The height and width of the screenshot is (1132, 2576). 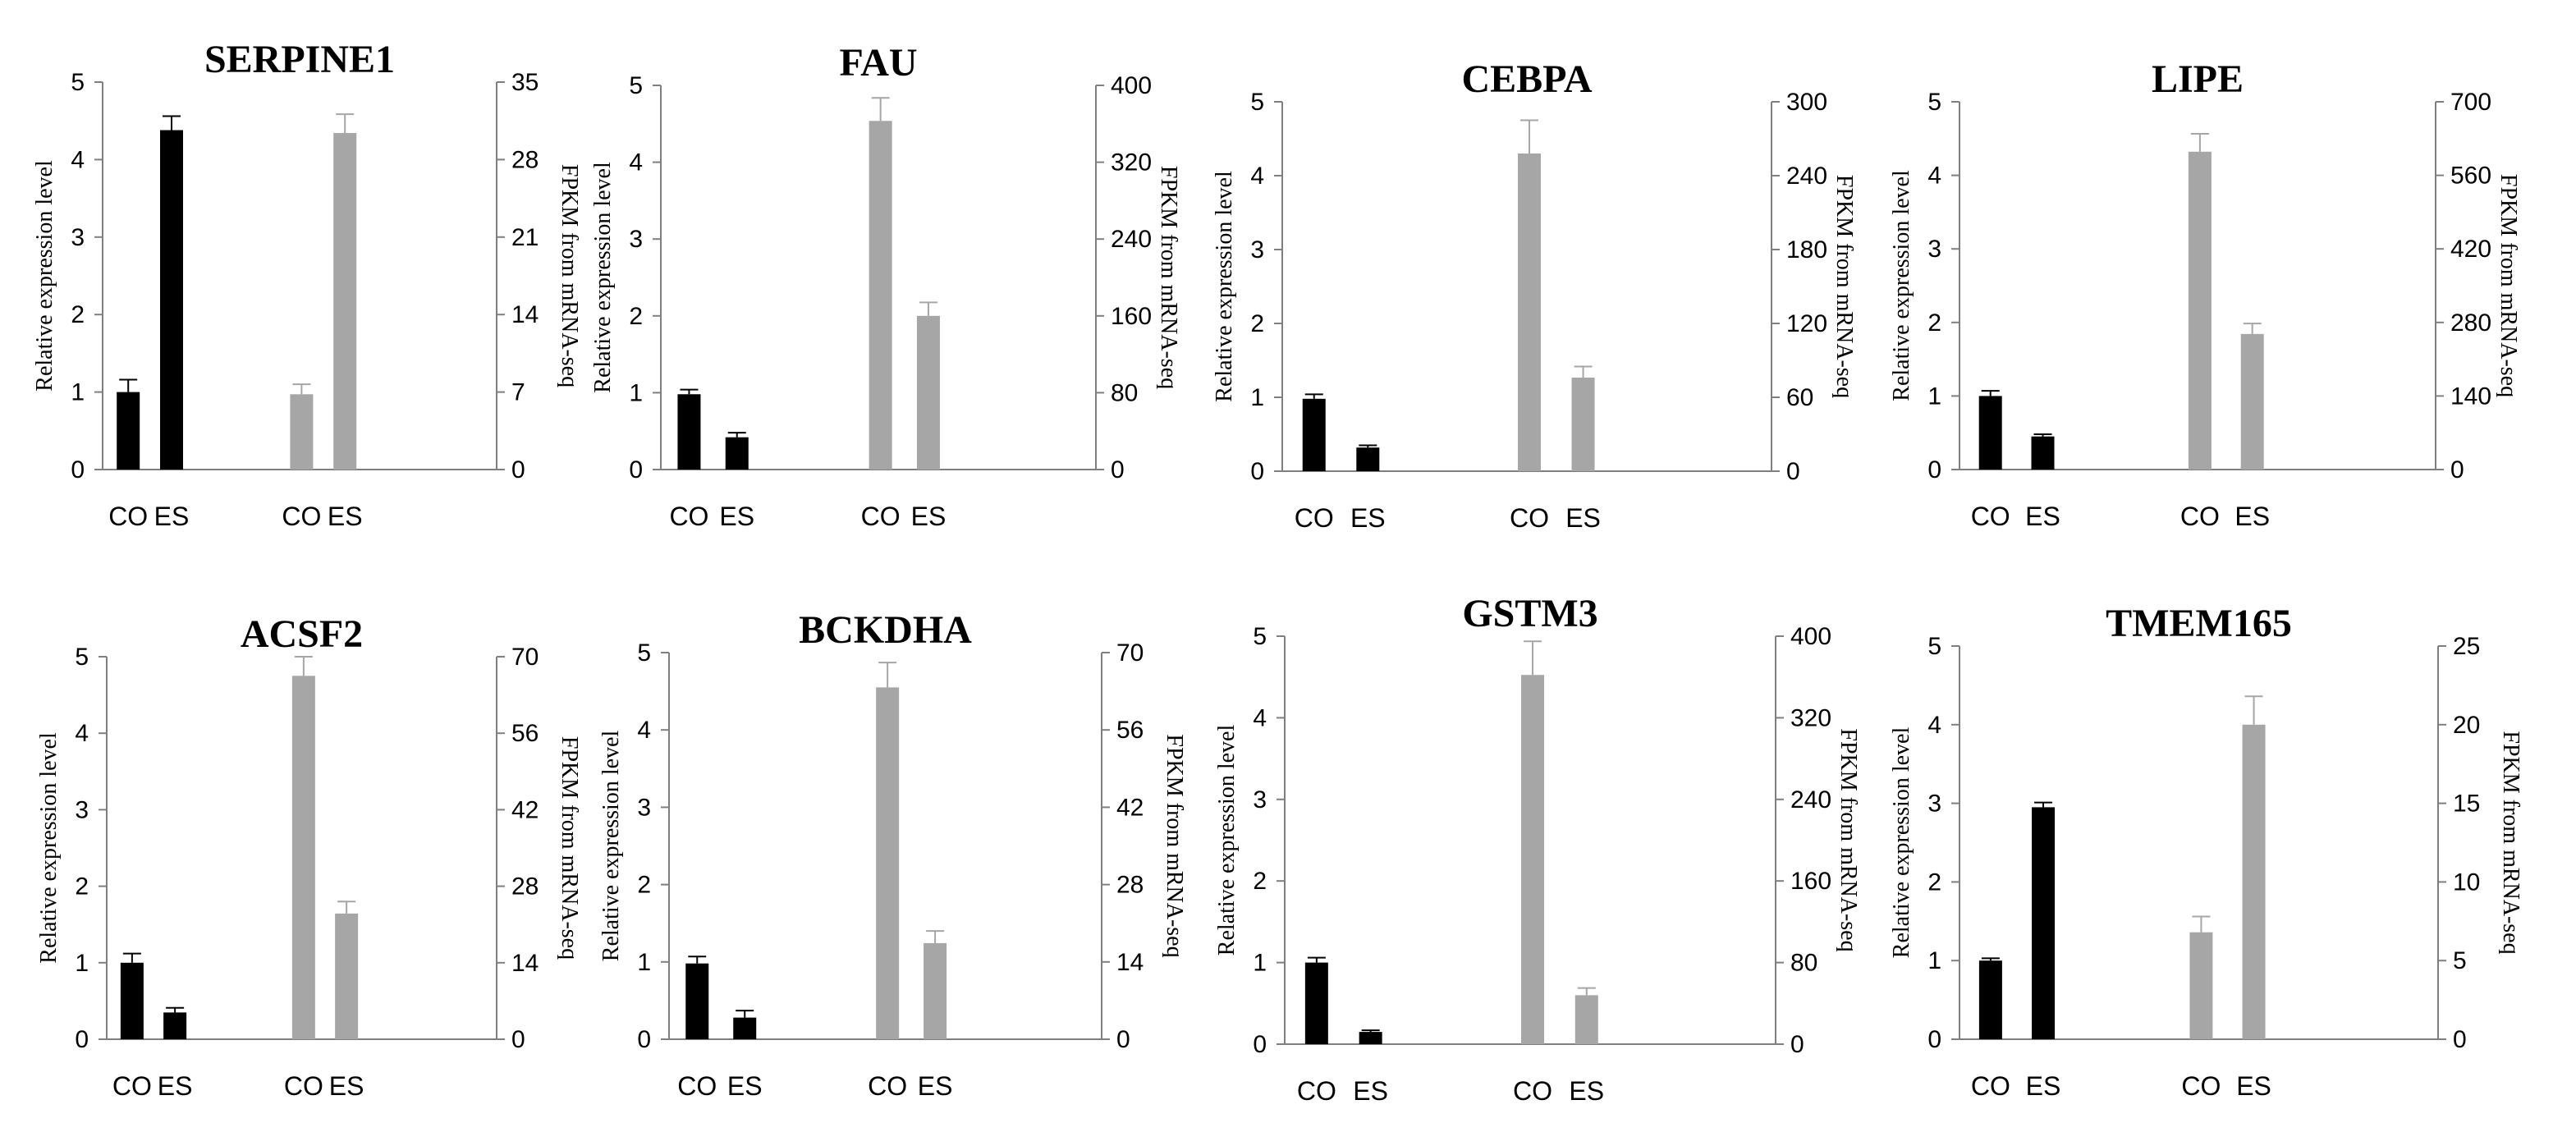 I want to click on right-tick-label: 7, so click(x=518, y=392).